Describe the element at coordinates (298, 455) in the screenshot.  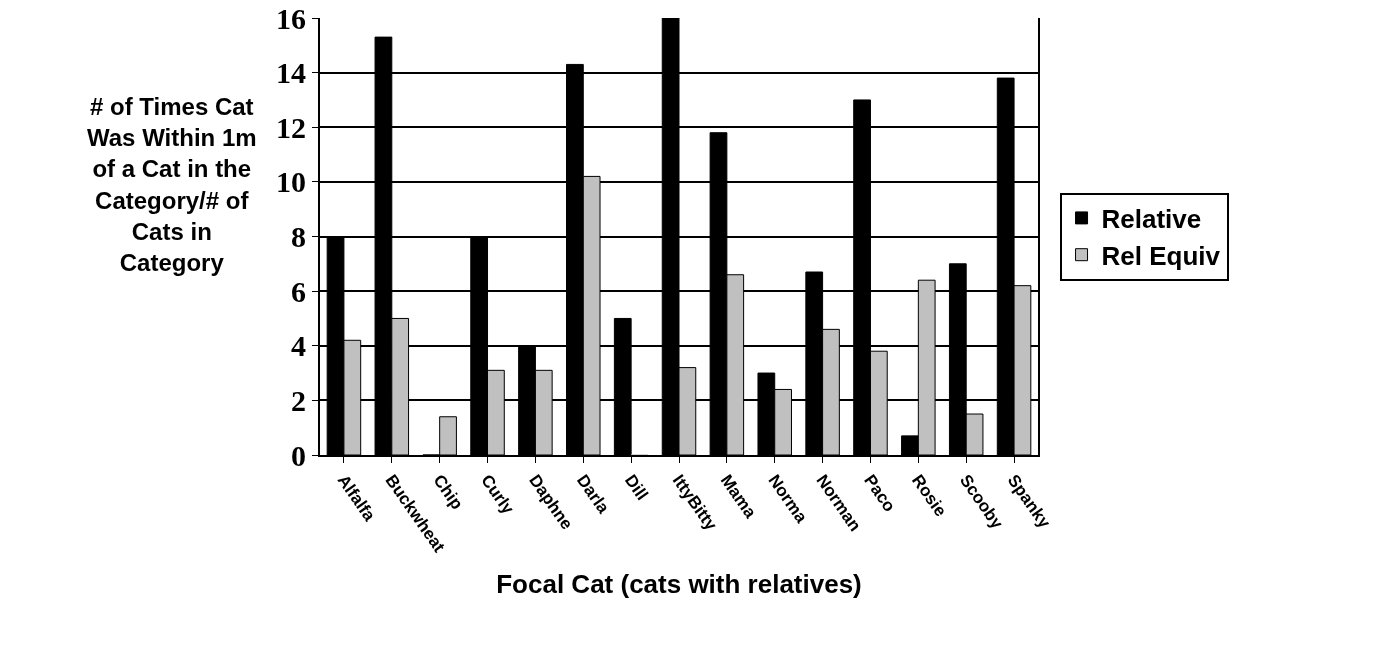
I see `y-tick-label: 0` at that location.